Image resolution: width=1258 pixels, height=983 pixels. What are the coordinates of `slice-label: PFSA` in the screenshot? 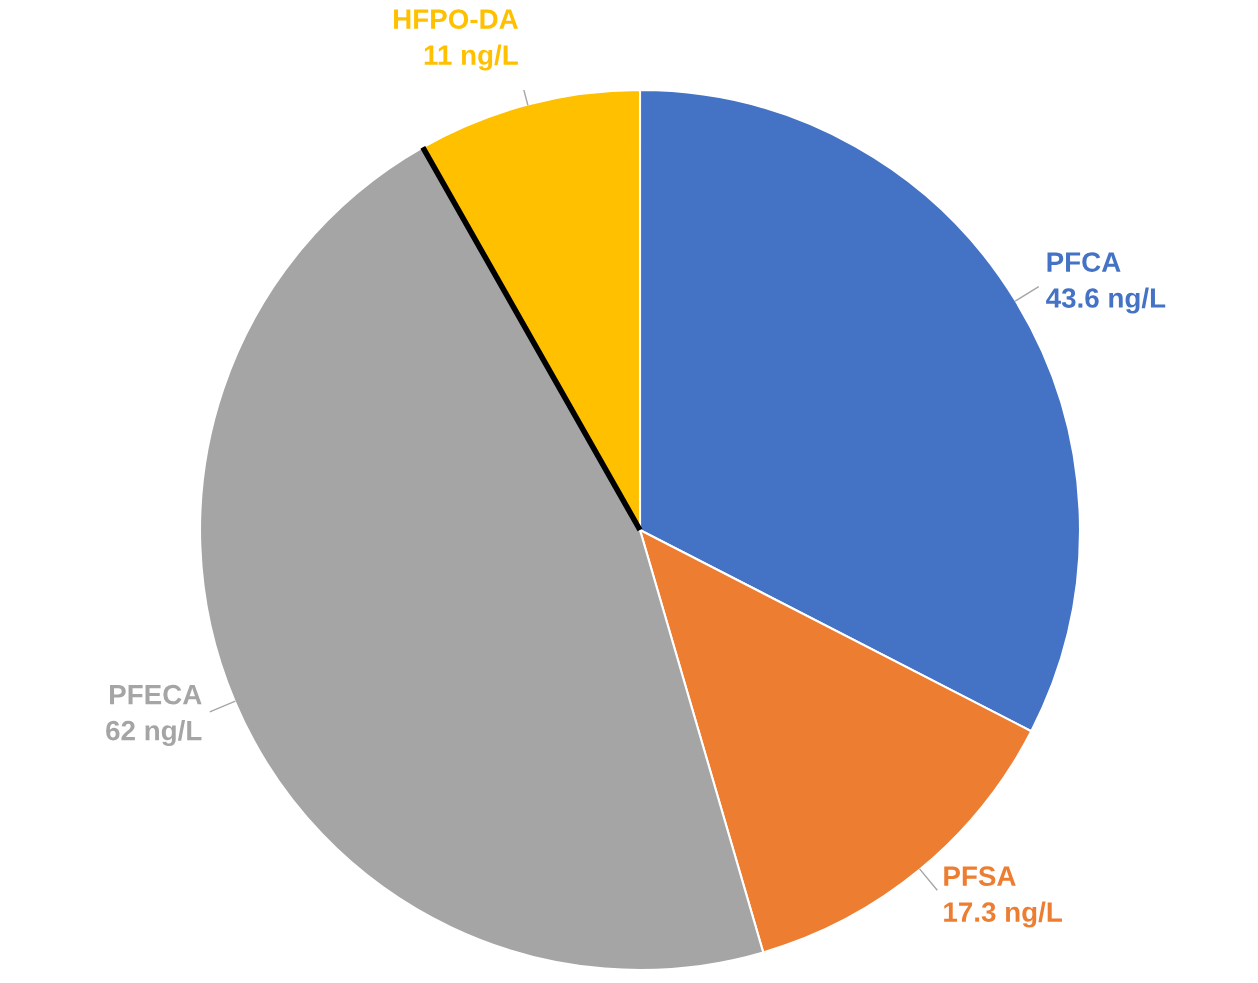 It's located at (980, 876).